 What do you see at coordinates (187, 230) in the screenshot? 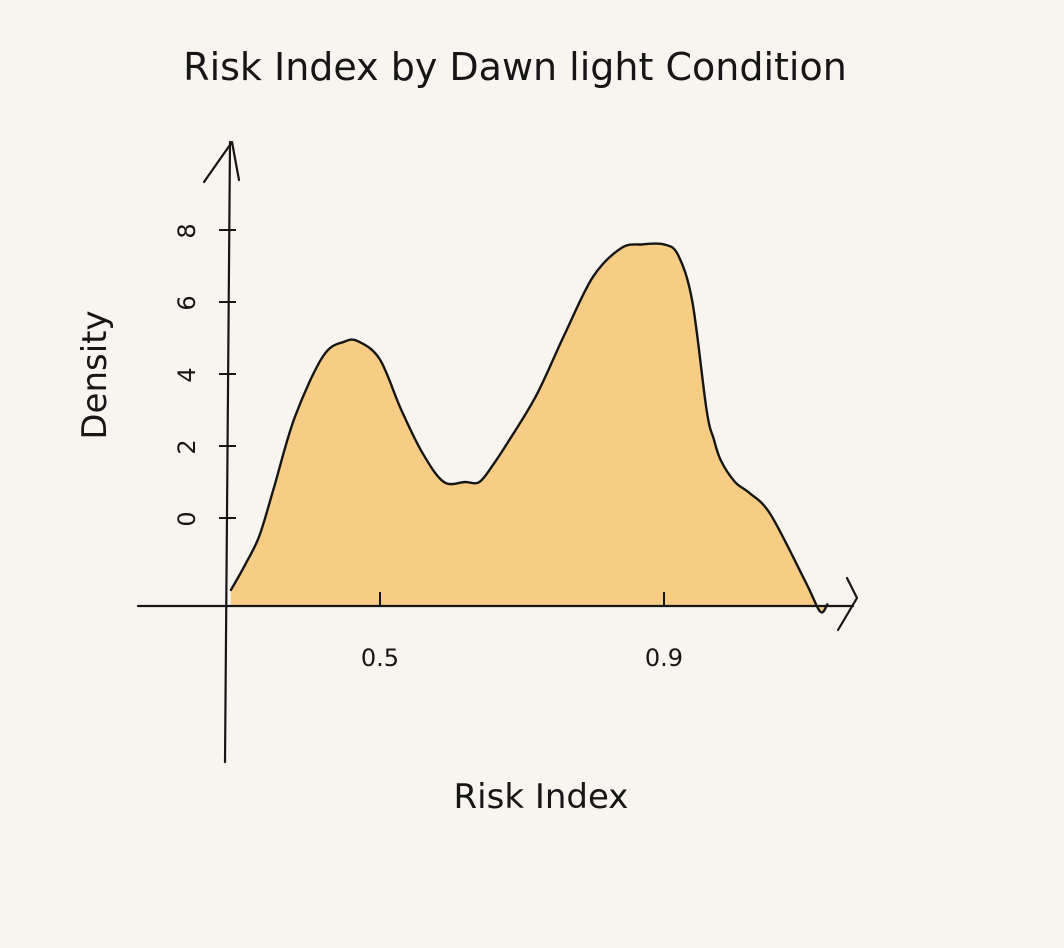
I see `y-tick-label: 8` at bounding box center [187, 230].